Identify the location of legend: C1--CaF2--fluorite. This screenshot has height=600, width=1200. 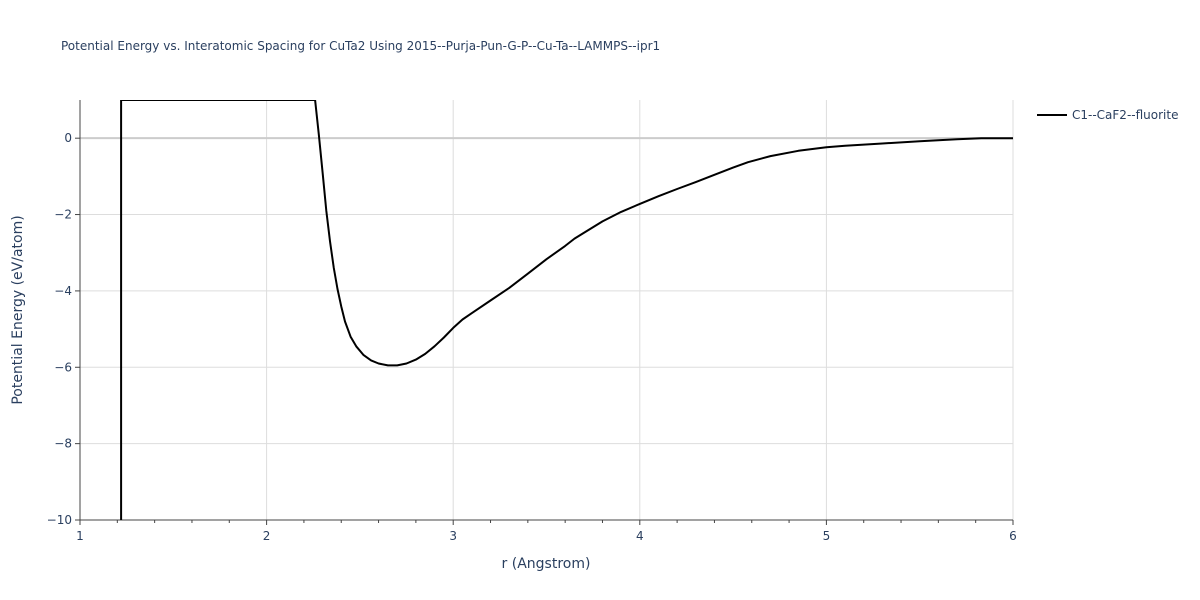
(1107, 115).